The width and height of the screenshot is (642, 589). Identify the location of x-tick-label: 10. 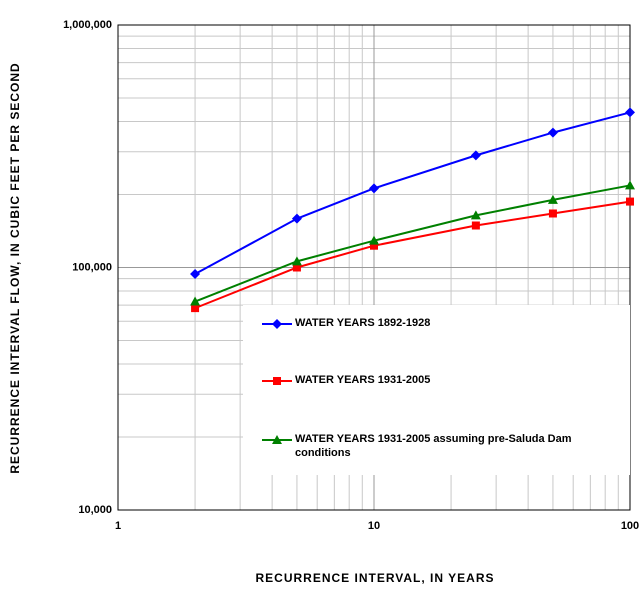
(374, 526).